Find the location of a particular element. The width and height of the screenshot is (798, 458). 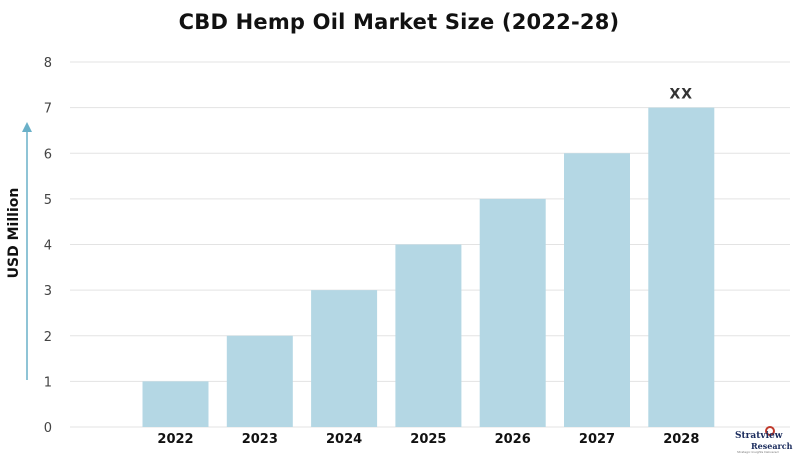

y-tick-label: 1 is located at coordinates (48, 382).